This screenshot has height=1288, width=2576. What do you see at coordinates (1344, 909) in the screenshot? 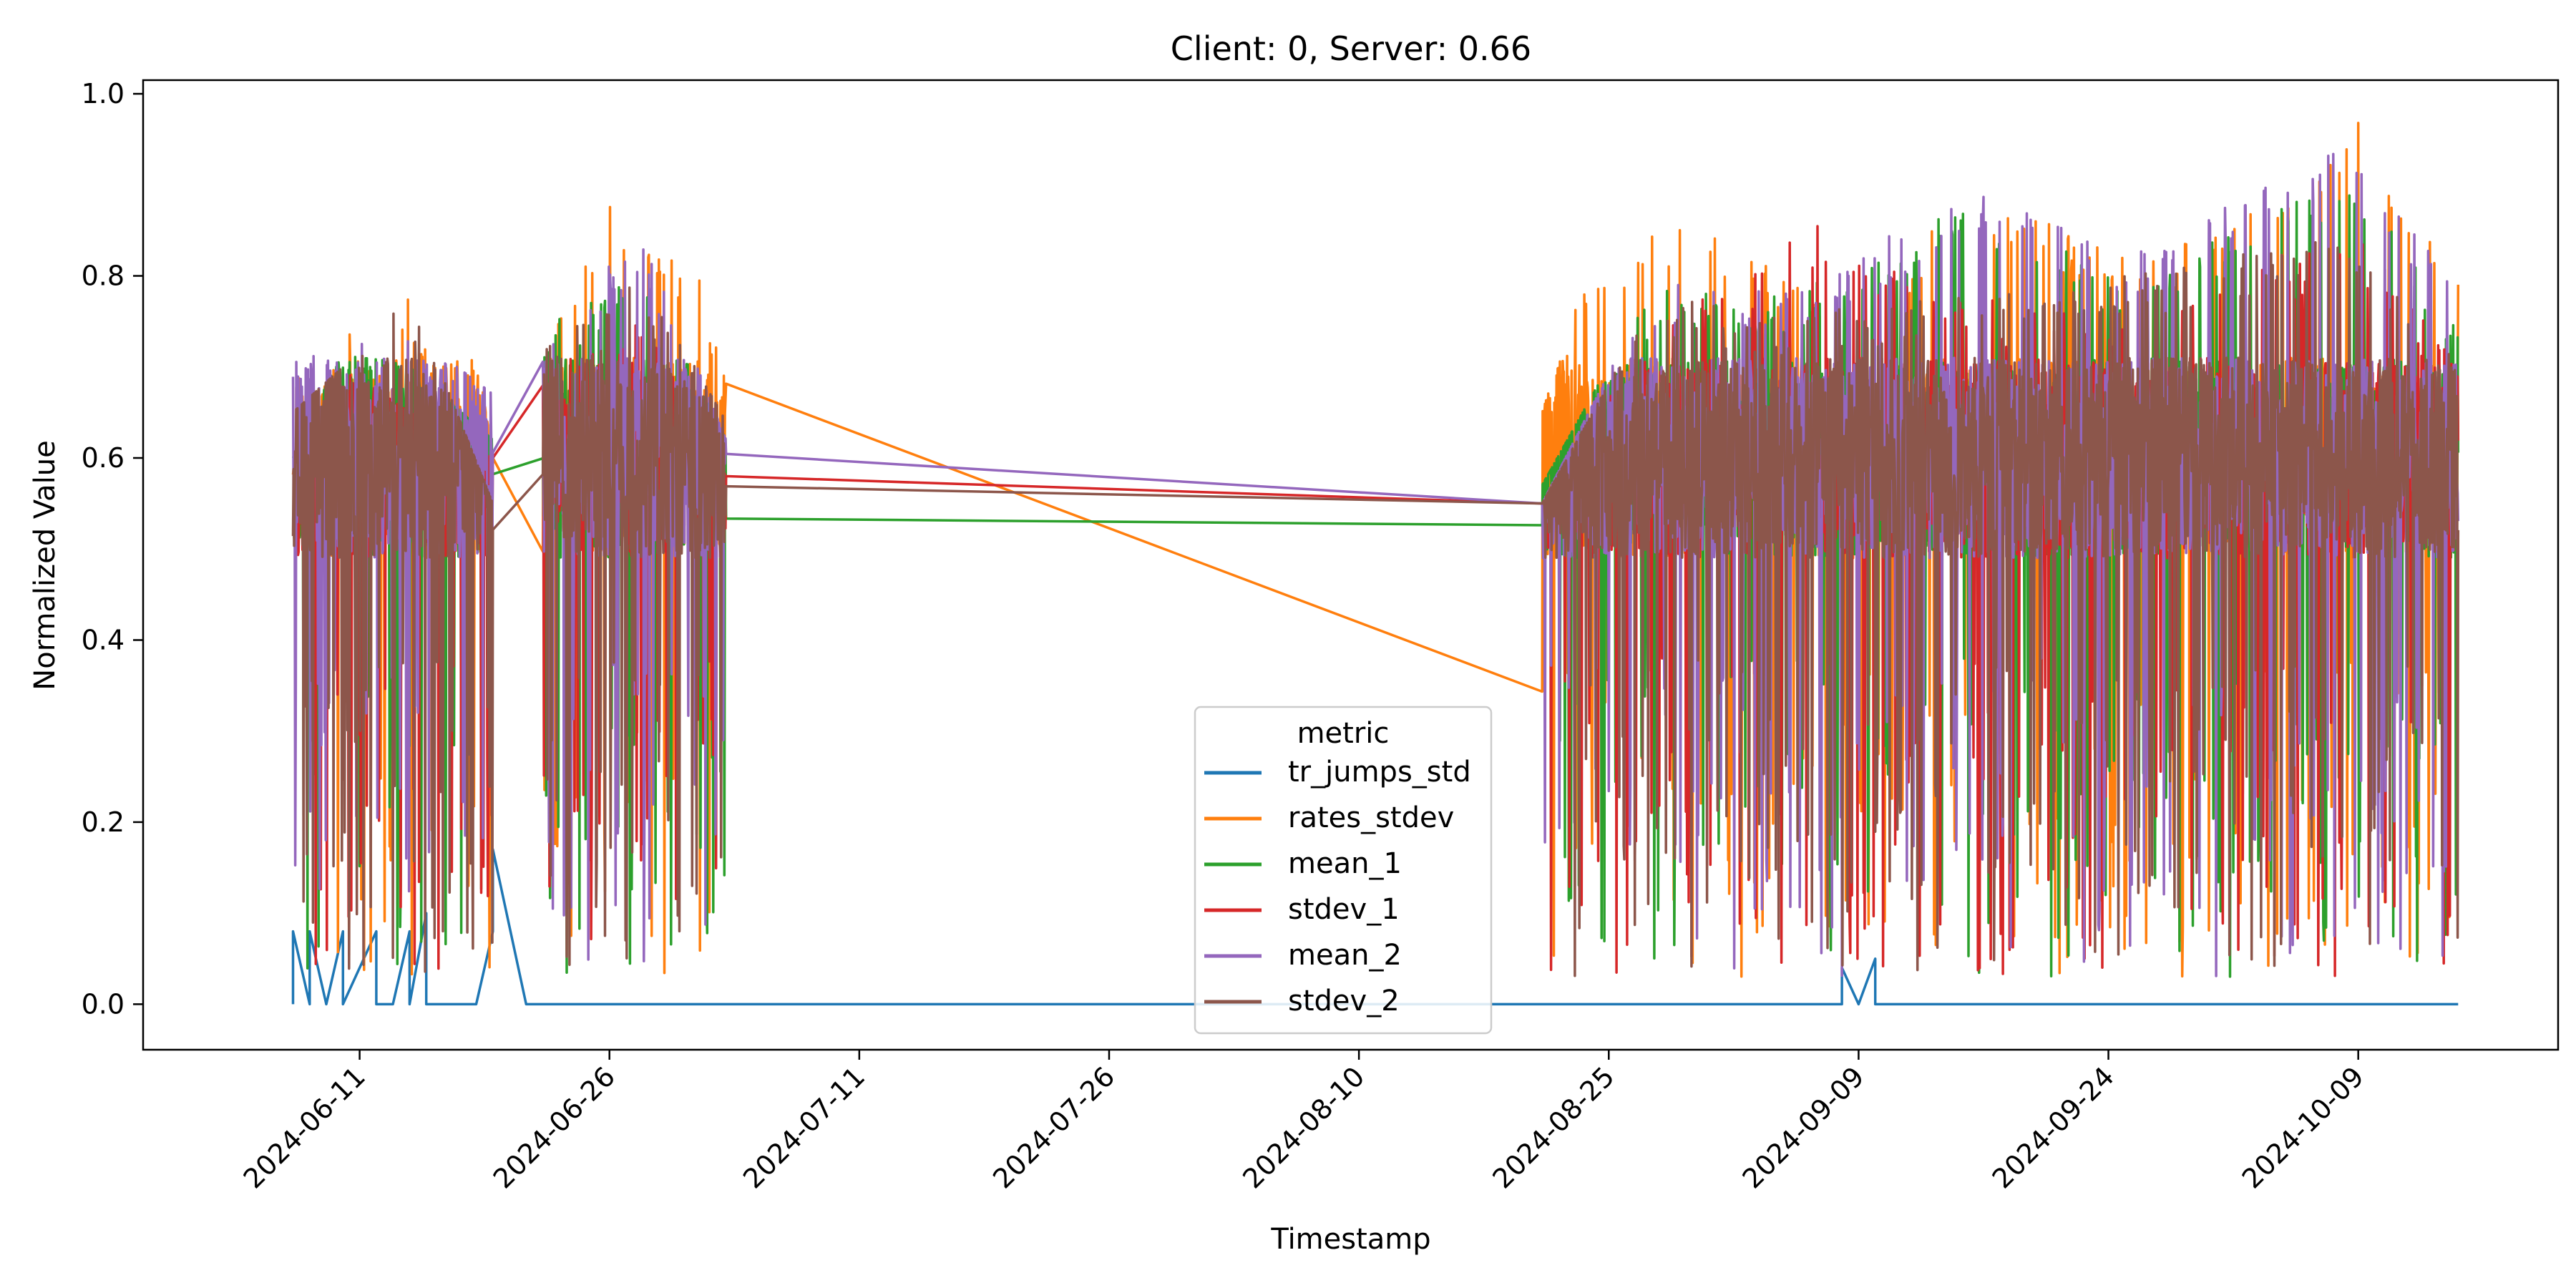
I see `legend-entry-label: stdev_1` at bounding box center [1344, 909].